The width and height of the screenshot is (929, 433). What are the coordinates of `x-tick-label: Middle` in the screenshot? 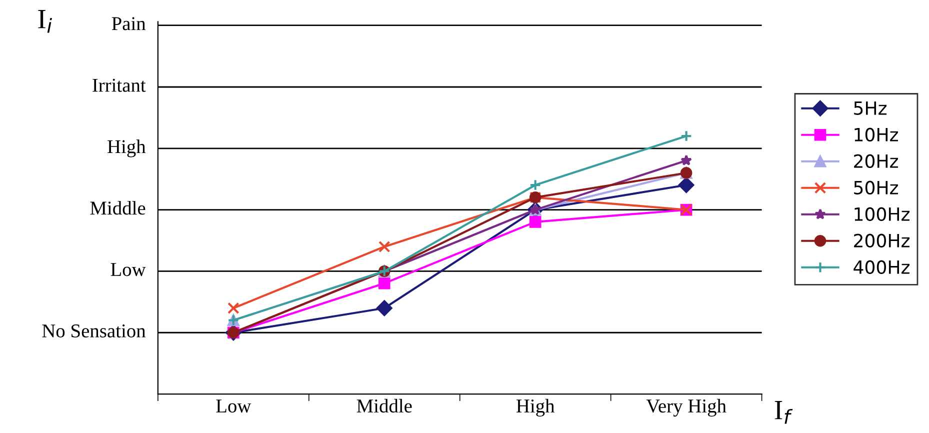 It's located at (384, 405).